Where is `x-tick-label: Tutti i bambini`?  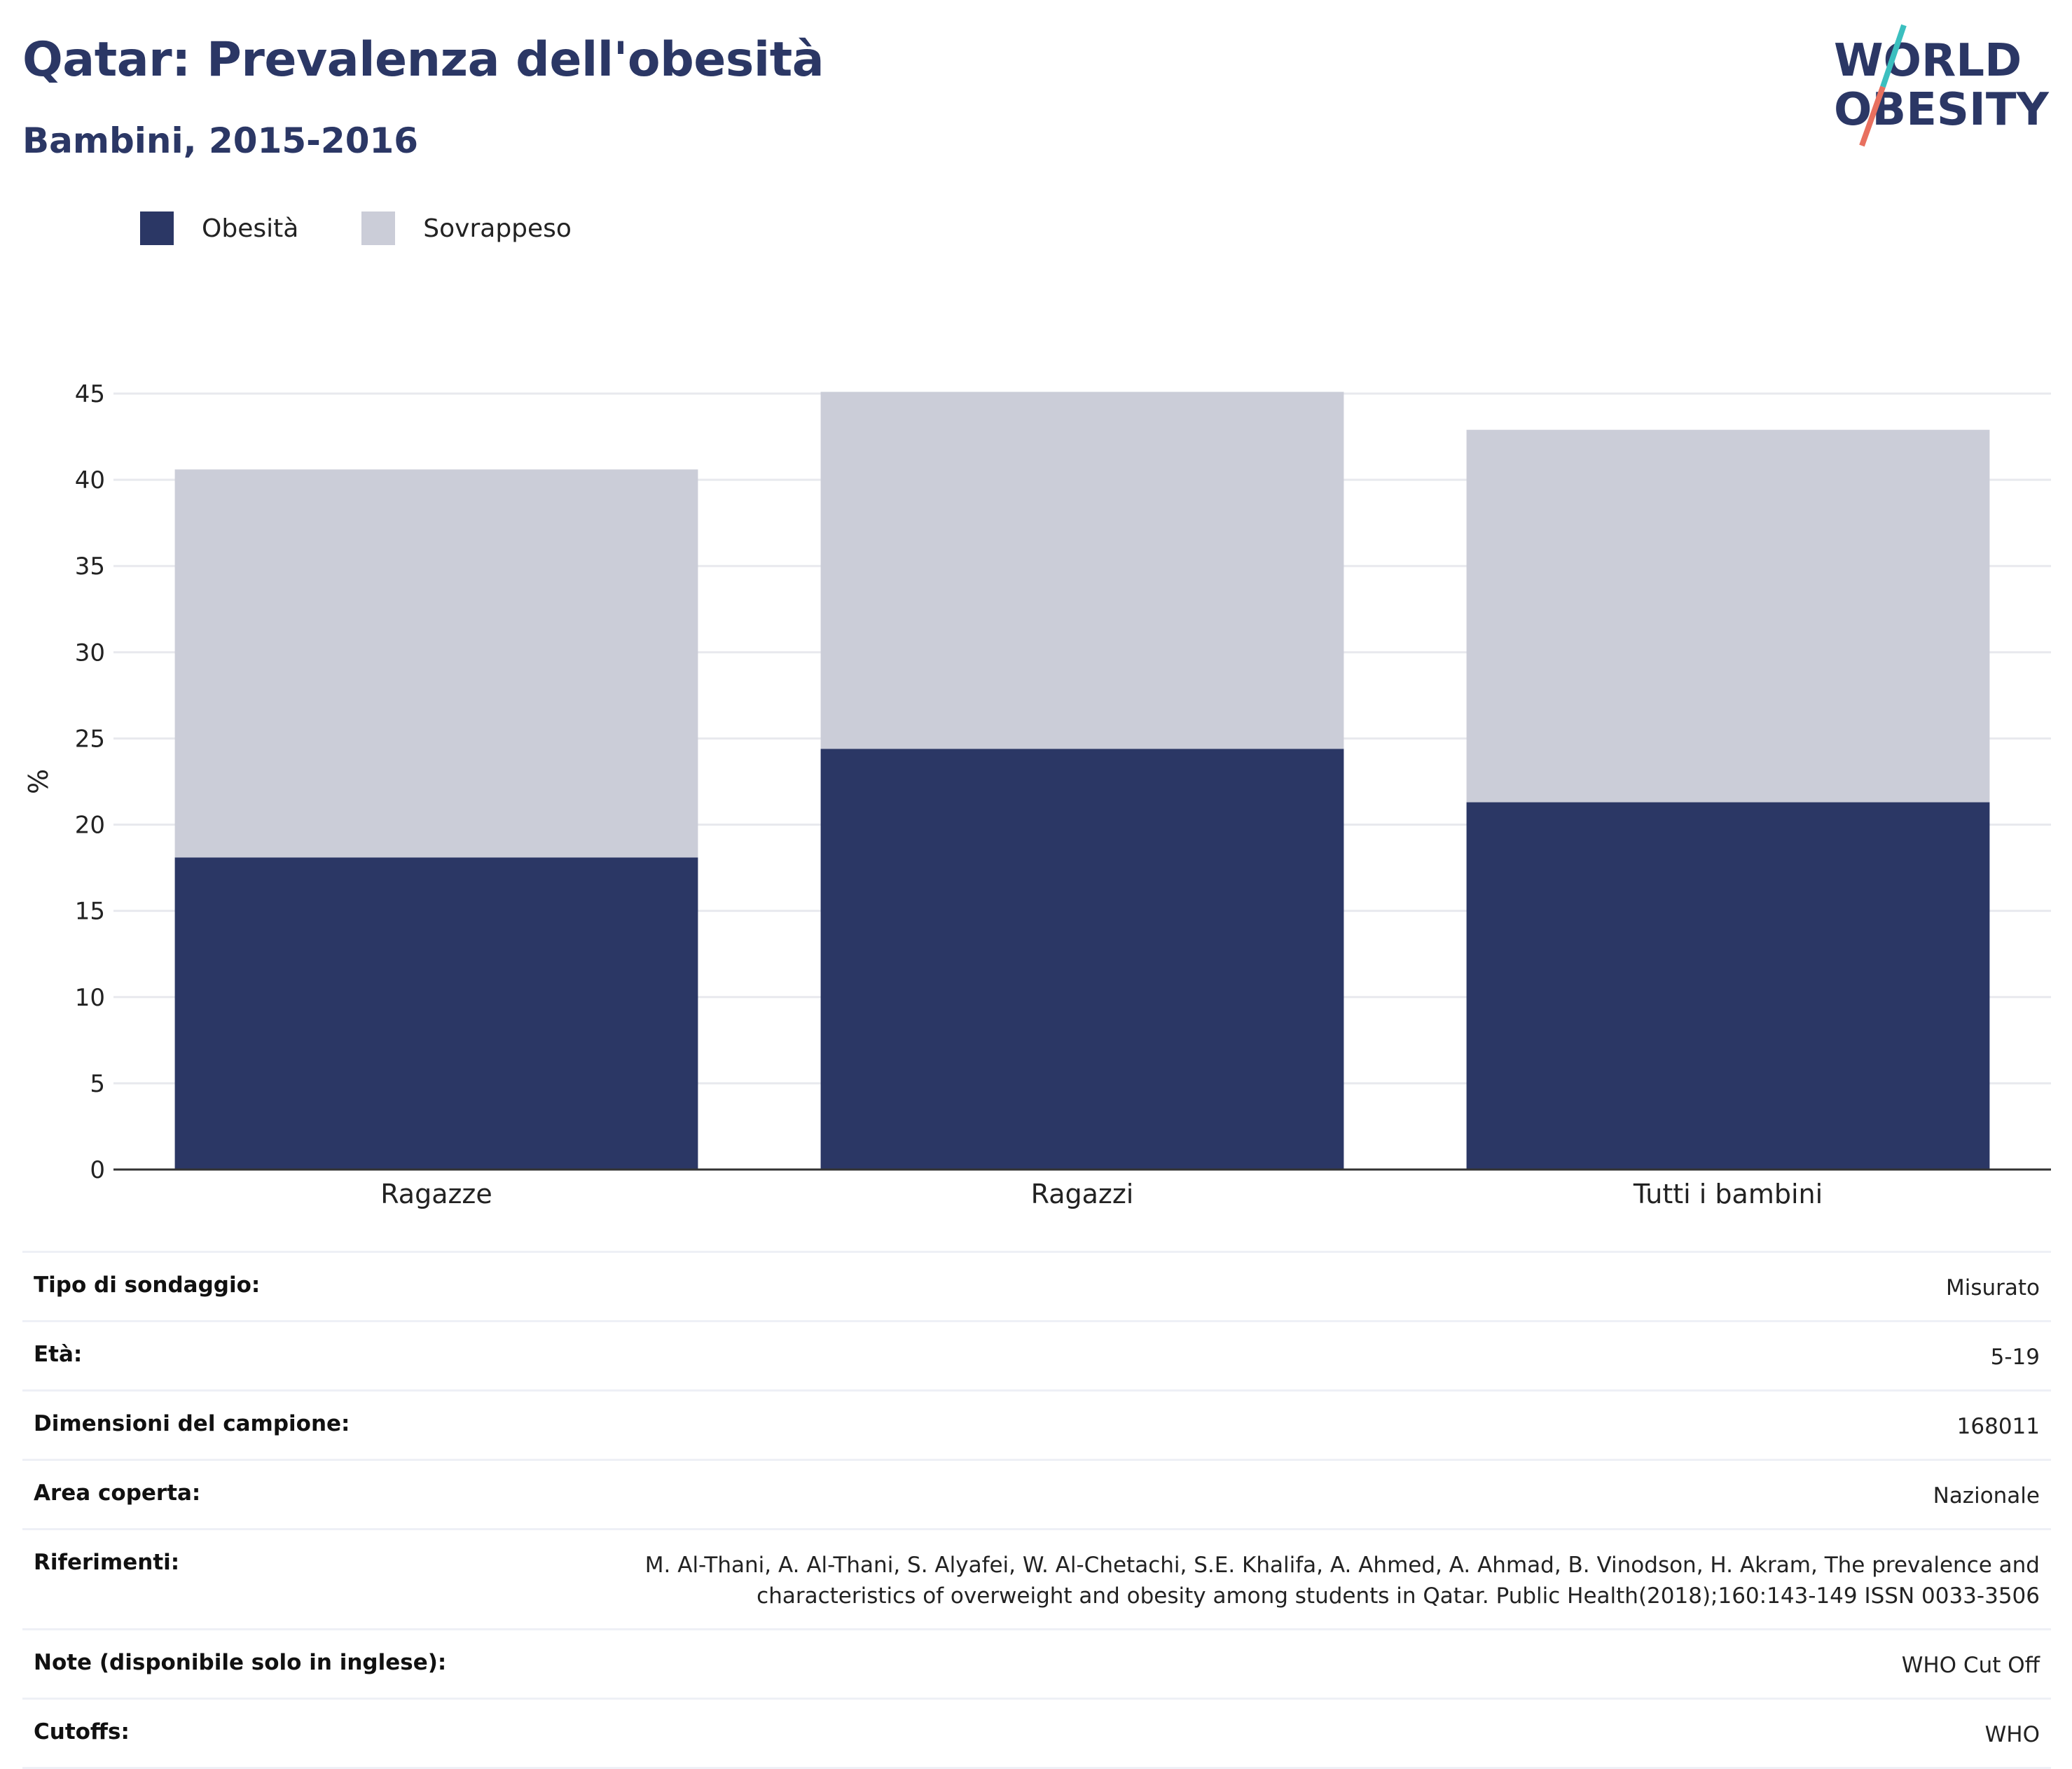 x-tick-label: Tutti i bambini is located at coordinates (1728, 1194).